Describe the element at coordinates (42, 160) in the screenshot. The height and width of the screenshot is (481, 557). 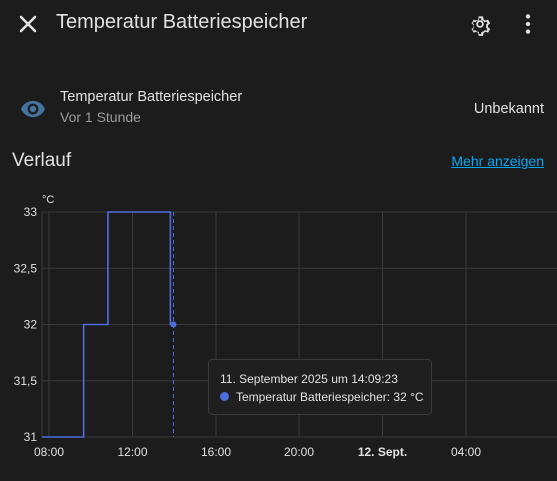
I see `history-title: Verlauf` at that location.